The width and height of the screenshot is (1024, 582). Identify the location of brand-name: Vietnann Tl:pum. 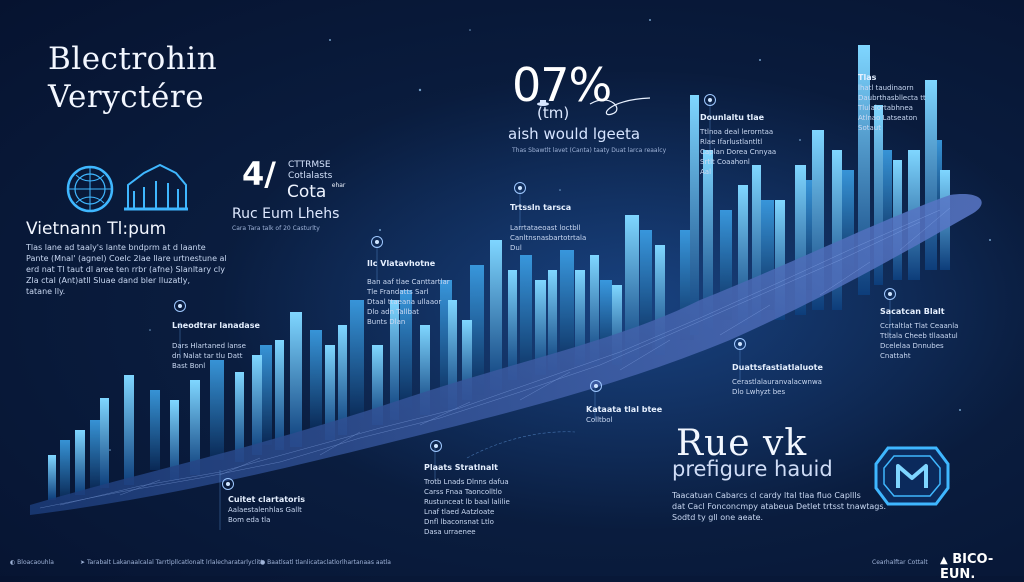
(96, 229).